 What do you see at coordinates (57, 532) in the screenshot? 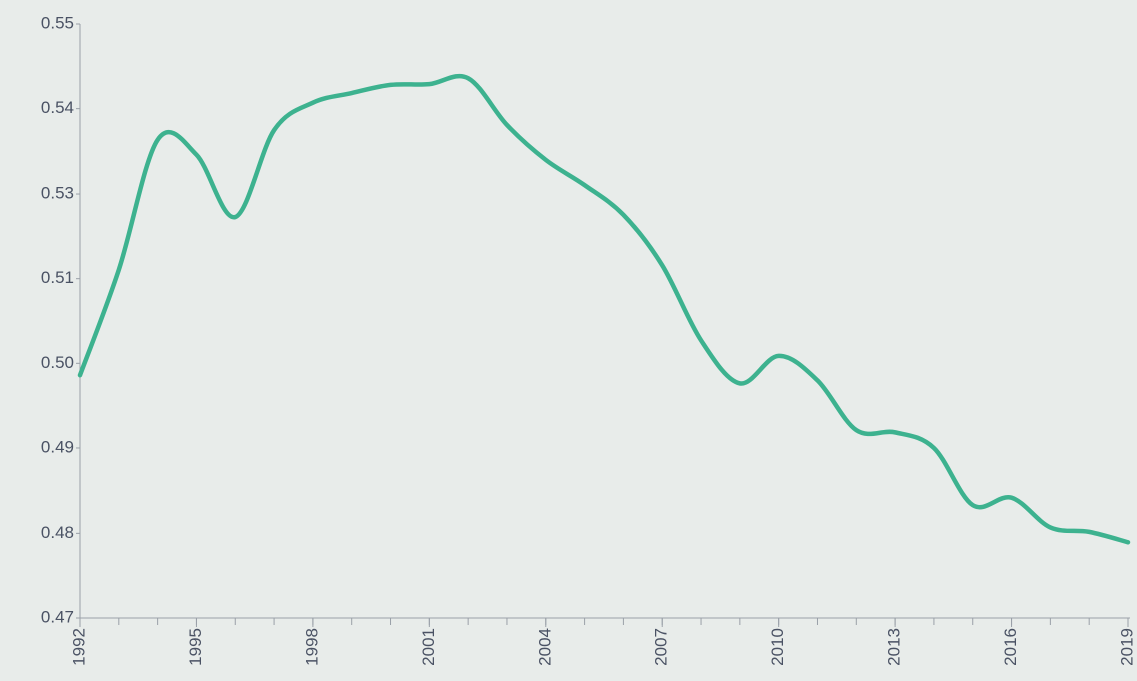
I see `y-tick-label: 0.48` at bounding box center [57, 532].